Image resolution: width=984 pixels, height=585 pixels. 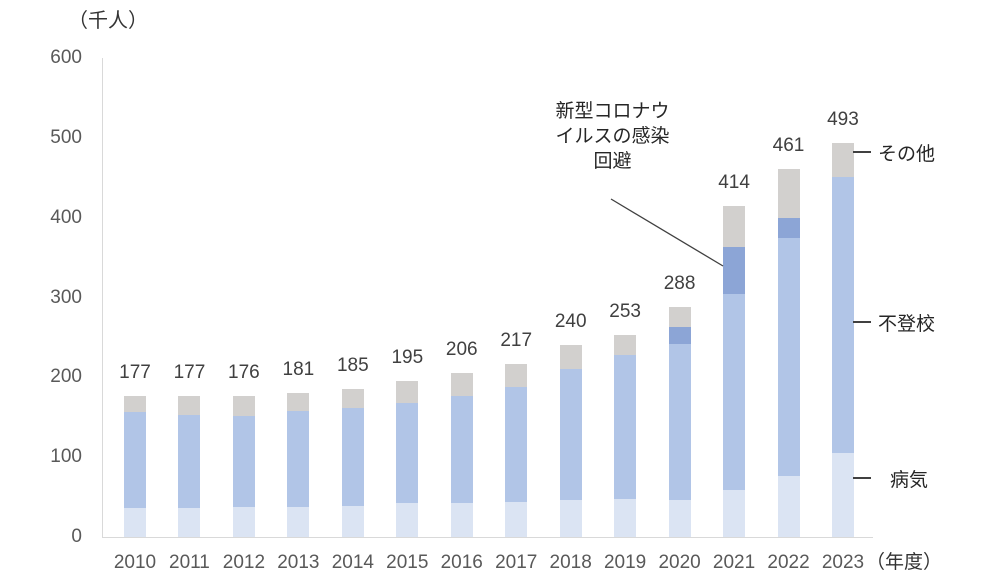 What do you see at coordinates (570, 322) in the screenshot?
I see `bar-total-label: 240` at bounding box center [570, 322].